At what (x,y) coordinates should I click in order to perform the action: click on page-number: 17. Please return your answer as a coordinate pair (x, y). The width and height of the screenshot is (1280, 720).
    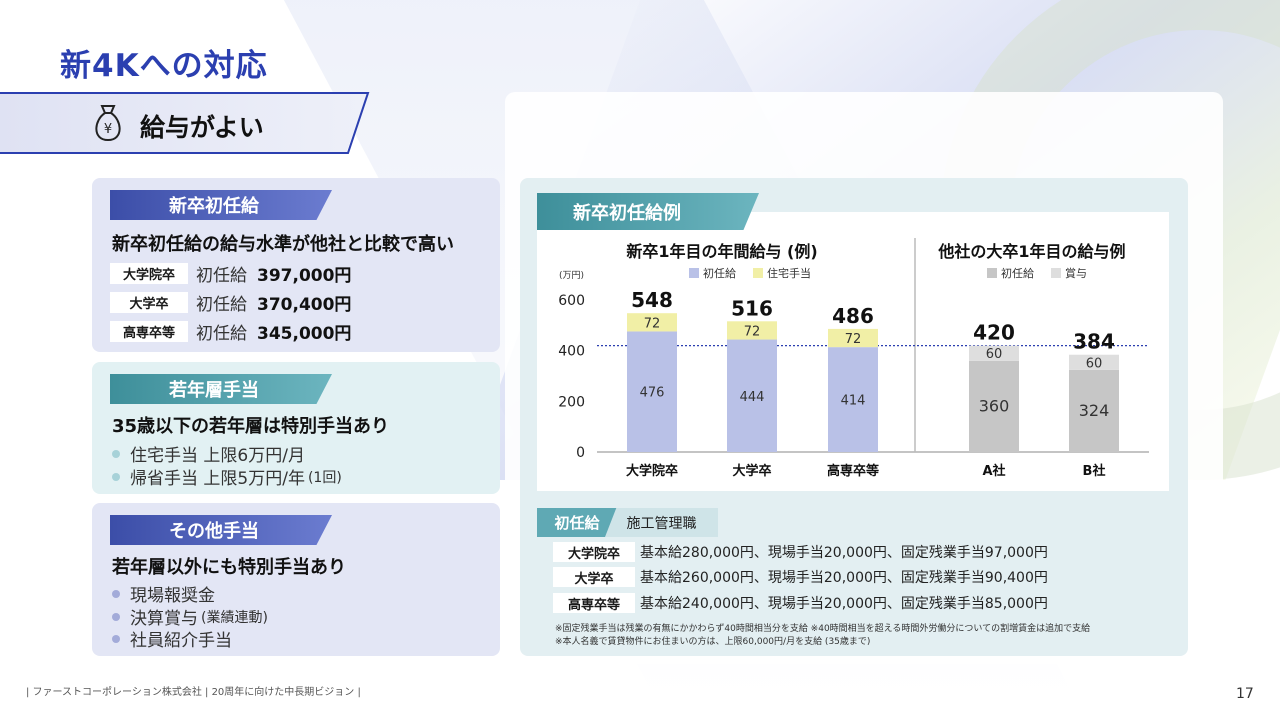
    Looking at the image, I should click on (1245, 694).